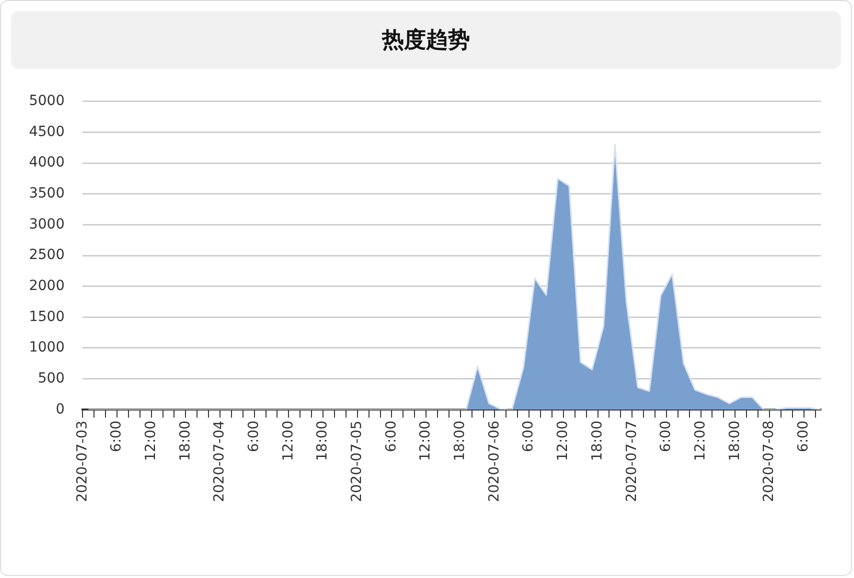 The height and width of the screenshot is (578, 854). I want to click on y-tick-label: 1000, so click(46, 348).